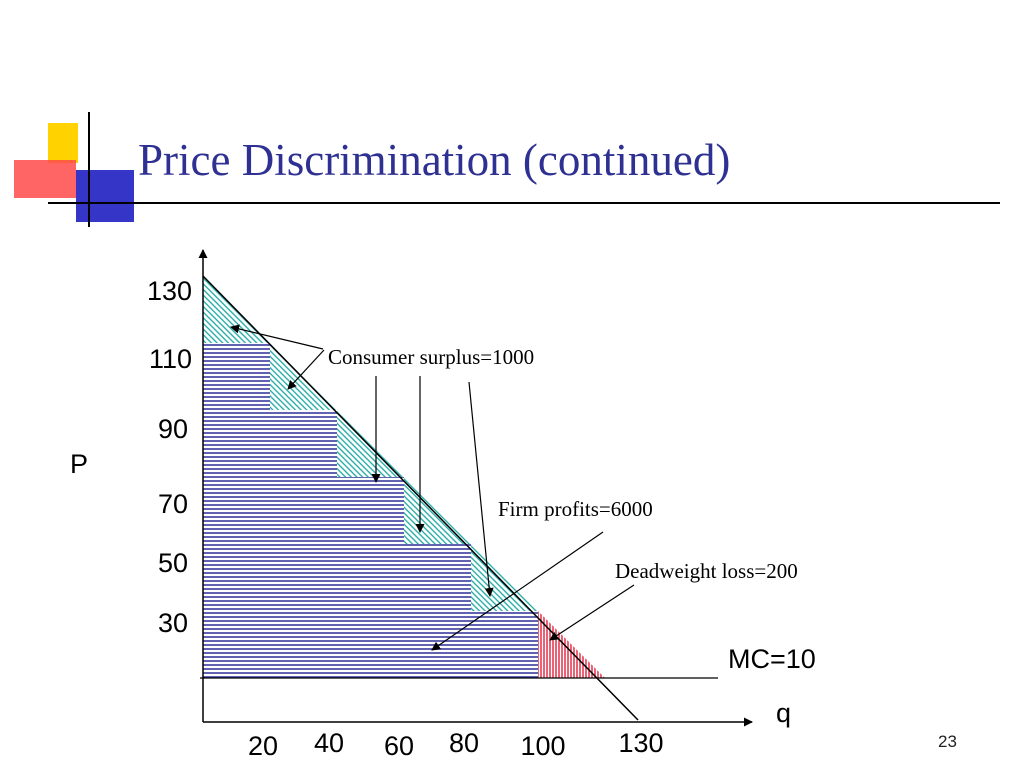  Describe the element at coordinates (63, 143) in the screenshot. I see `deco-yellow-square` at that location.